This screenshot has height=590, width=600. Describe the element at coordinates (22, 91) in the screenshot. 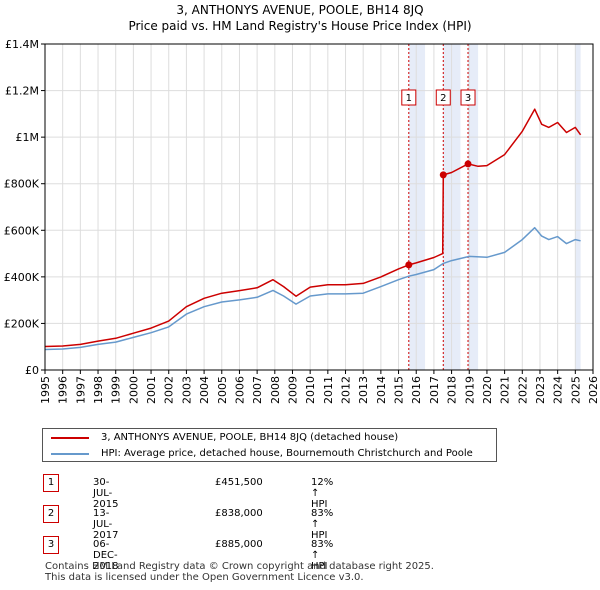

I see `y-tick-label: £1.2M` at that location.